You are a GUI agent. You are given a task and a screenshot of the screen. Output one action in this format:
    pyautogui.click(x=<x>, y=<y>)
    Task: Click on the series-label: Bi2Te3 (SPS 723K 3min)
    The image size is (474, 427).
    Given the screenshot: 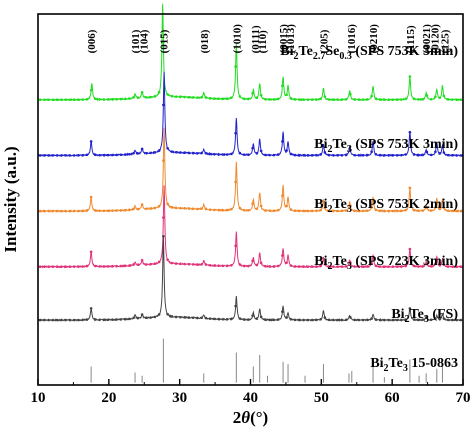 What is the action you would take?
    pyautogui.click(x=386, y=263)
    